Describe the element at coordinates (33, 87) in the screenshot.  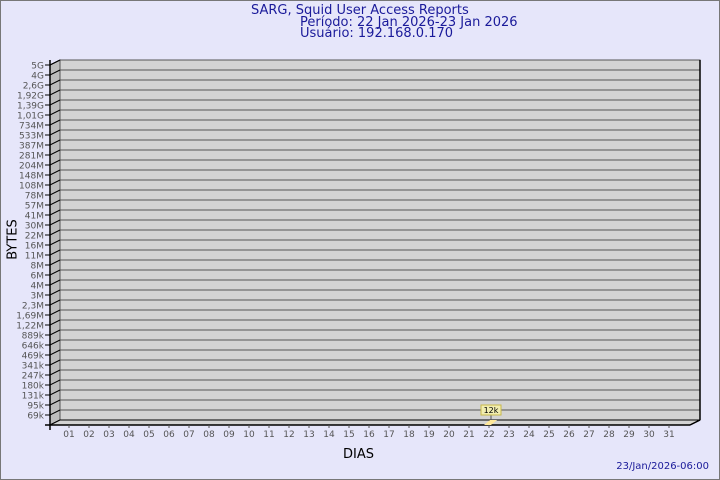
I see `y-tick-label: 2,6G` at that location.